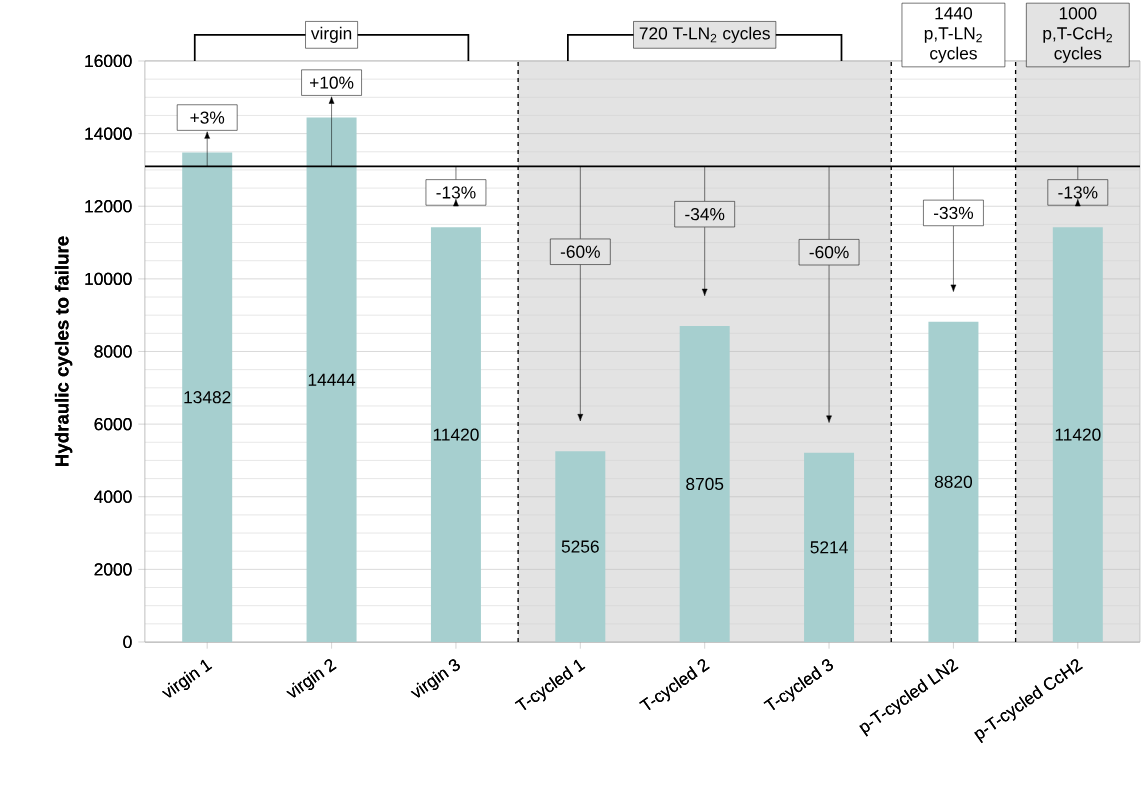 This screenshot has height=788, width=1145. Describe the element at coordinates (113, 351) in the screenshot. I see `y-tick-label: 8000` at that location.